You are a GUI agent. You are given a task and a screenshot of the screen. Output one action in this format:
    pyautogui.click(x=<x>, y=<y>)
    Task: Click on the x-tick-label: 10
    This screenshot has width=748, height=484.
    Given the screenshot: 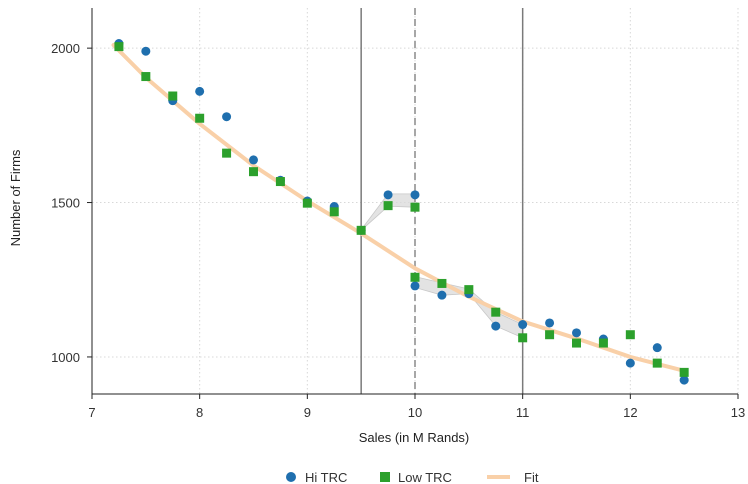 What is the action you would take?
    pyautogui.click(x=415, y=412)
    